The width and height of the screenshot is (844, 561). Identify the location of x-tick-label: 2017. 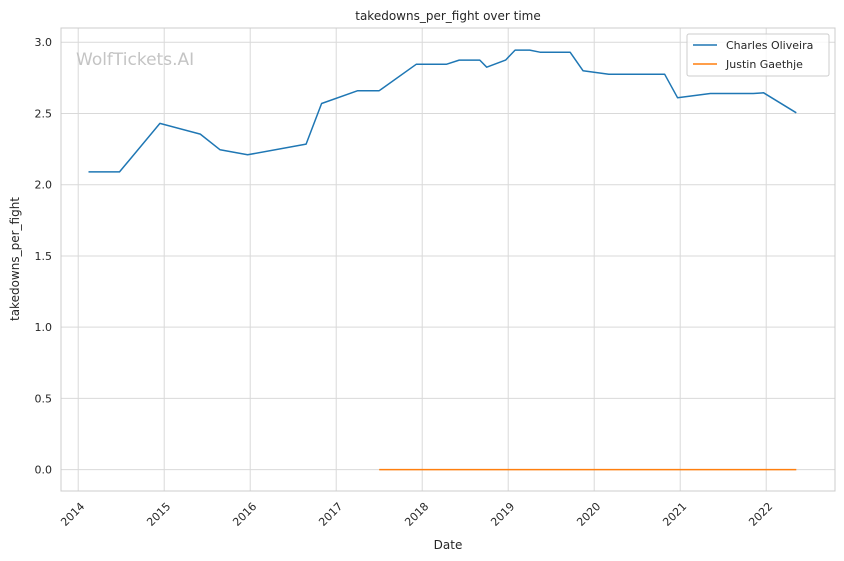
(330, 514).